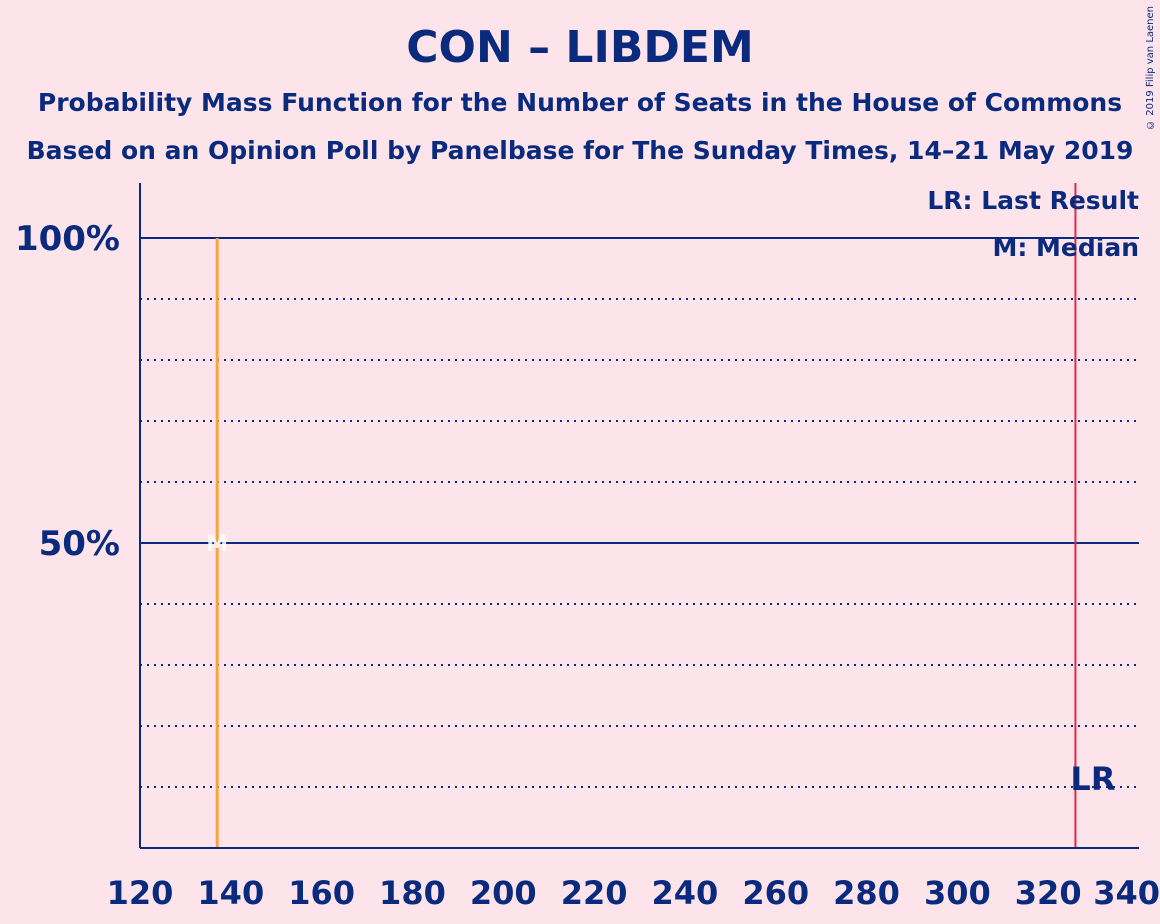 Image resolution: width=1160 pixels, height=924 pixels. Describe the element at coordinates (957, 893) in the screenshot. I see `x-tick-label: 300` at that location.